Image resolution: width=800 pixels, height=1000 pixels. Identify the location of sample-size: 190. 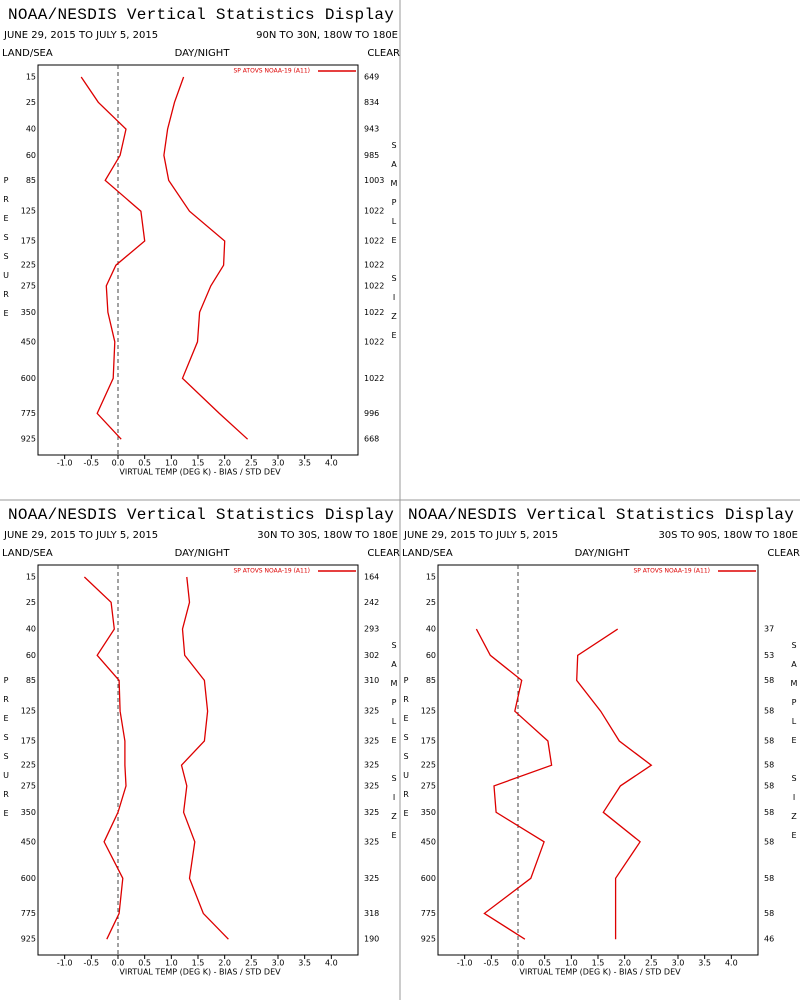
(371, 939).